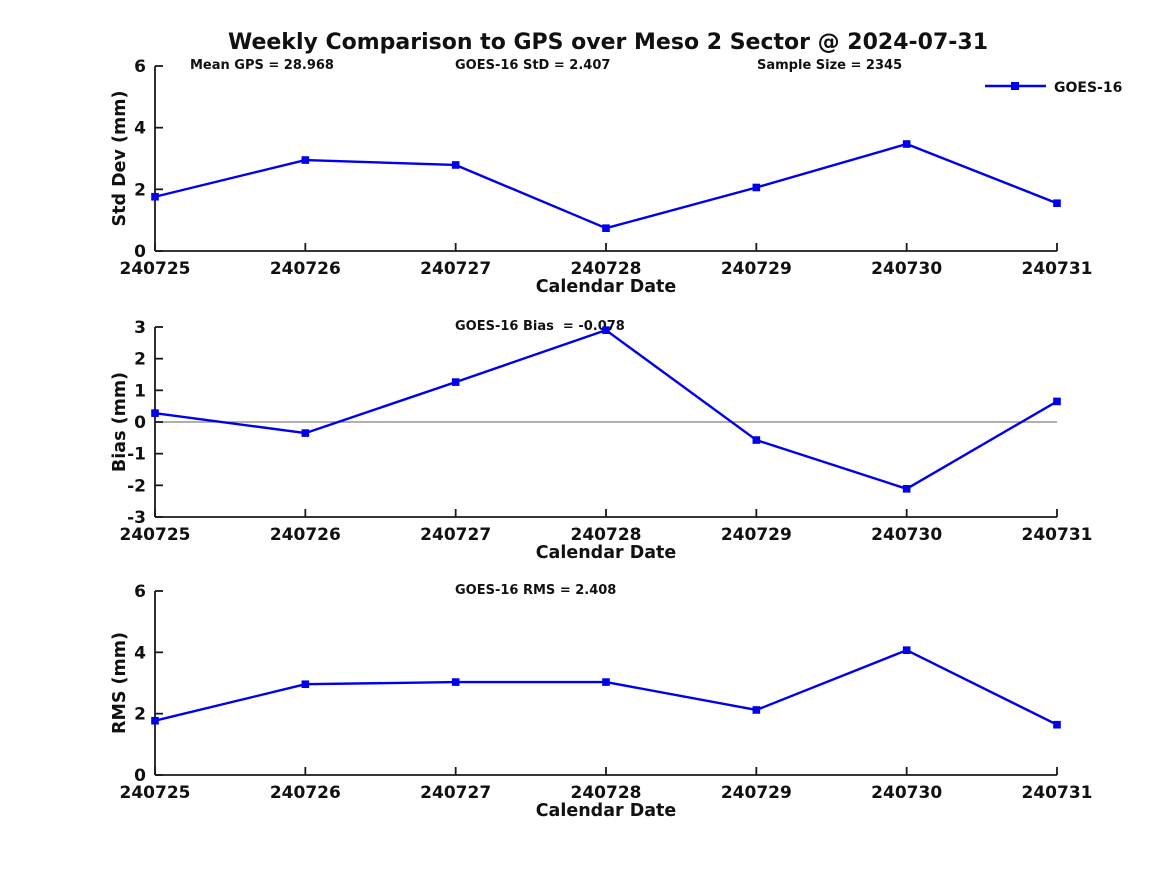  I want to click on stat-annotation: GOES-16 RMS = 2.408, so click(535, 590).